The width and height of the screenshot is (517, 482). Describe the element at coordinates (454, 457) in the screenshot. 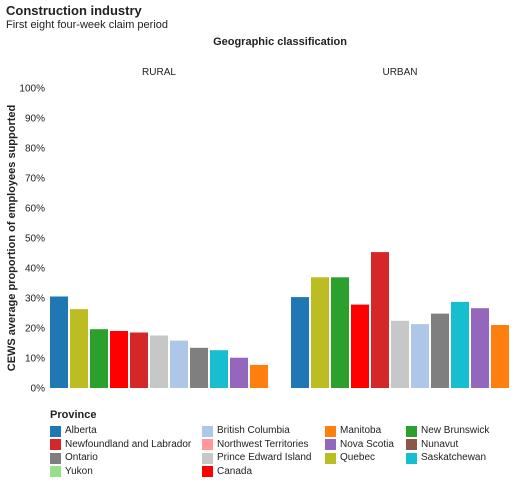

I see `legend-label: Saskatchewan` at that location.